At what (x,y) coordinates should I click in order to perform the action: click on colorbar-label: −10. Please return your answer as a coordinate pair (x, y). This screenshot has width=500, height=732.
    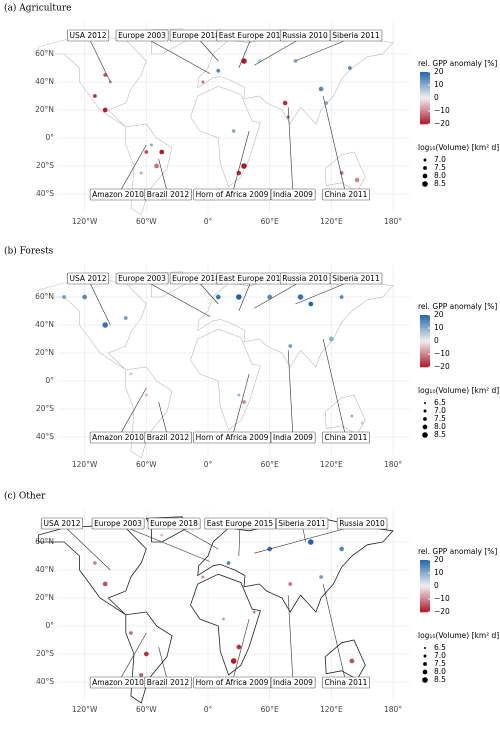
    Looking at the image, I should click on (442, 353).